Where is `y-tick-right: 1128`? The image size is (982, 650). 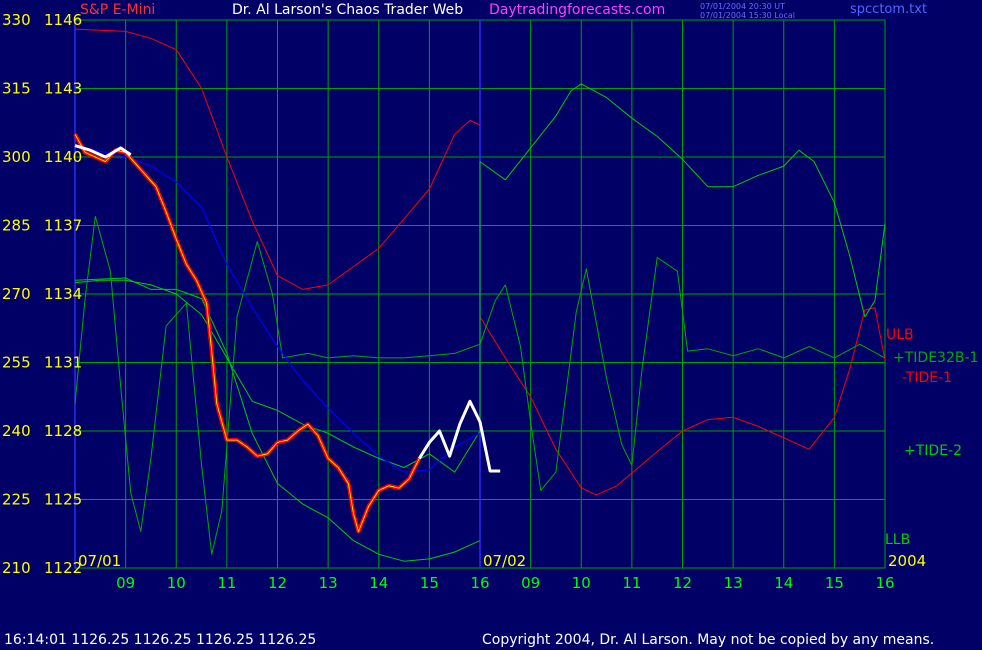
y-tick-right: 1128 is located at coordinates (63, 431).